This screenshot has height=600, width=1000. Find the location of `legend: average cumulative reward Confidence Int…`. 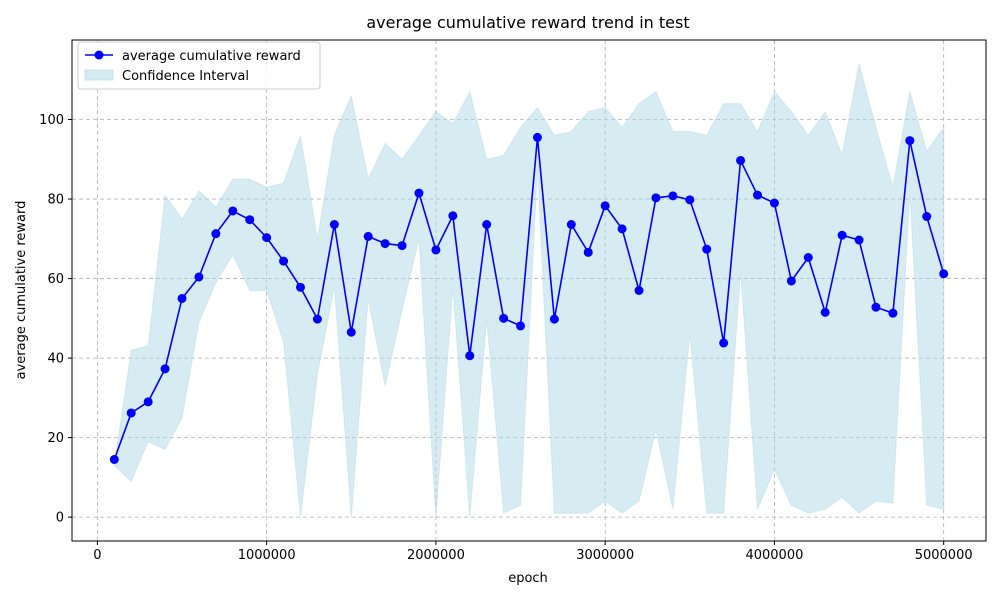

legend: average cumulative reward Confidence Int… is located at coordinates (199, 65).